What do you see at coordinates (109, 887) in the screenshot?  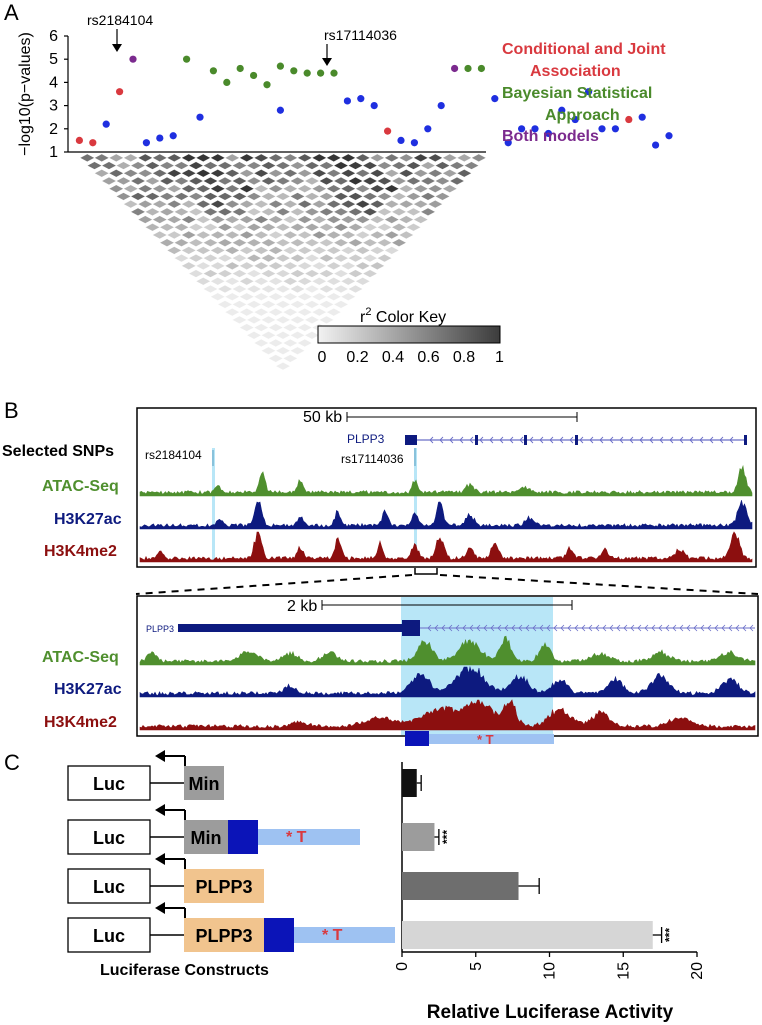 I see `luc-label: Luc` at bounding box center [109, 887].